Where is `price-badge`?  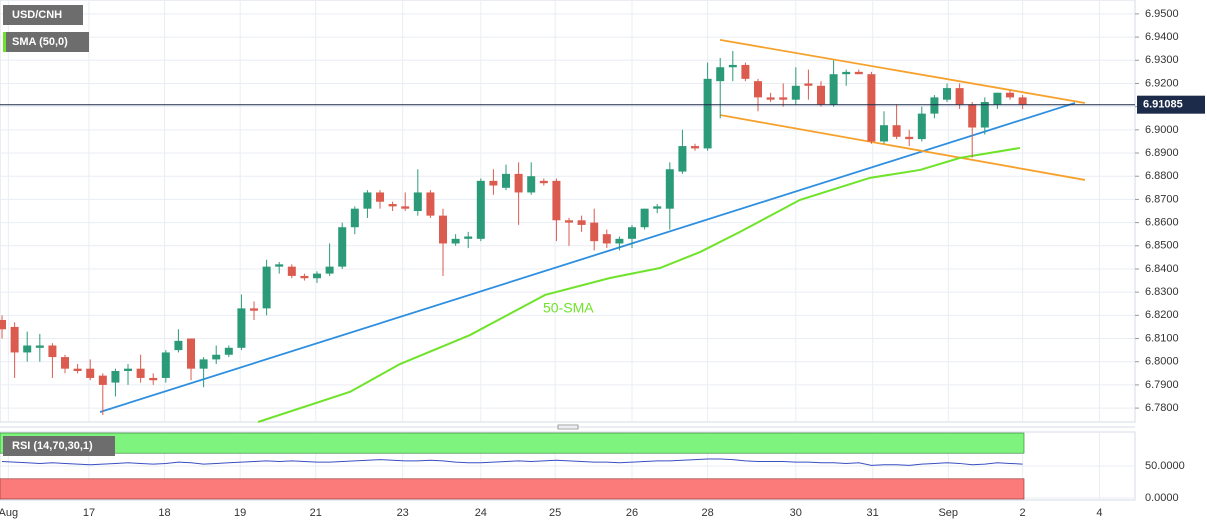
price-badge is located at coordinates (1171, 104).